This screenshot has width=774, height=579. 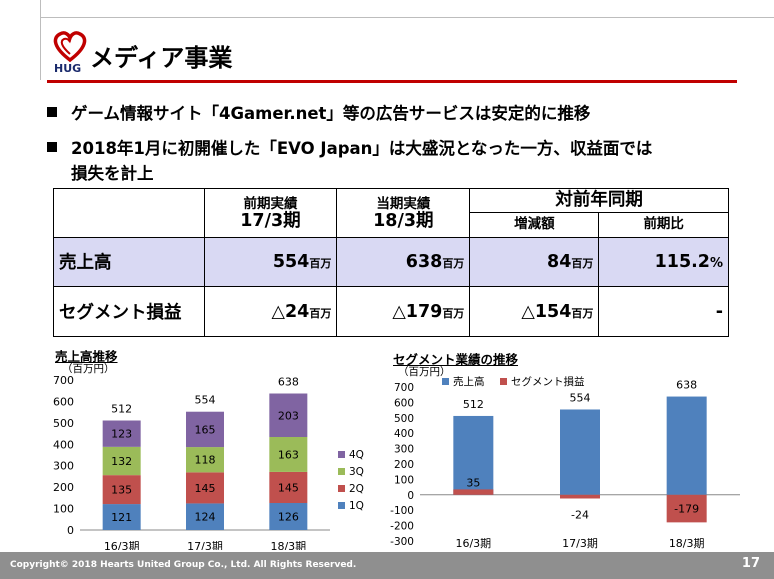 What do you see at coordinates (288, 415) in the screenshot?
I see `bar-value-label: 203` at bounding box center [288, 415].